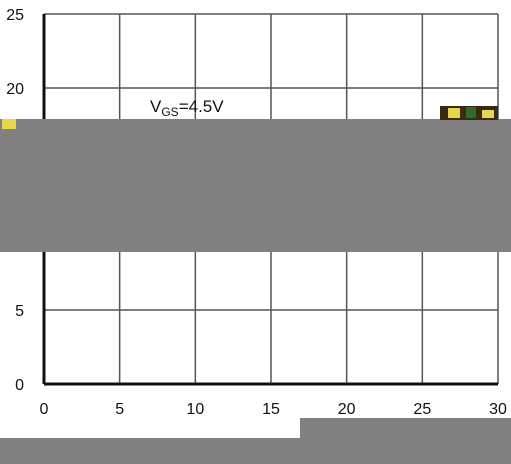 Image resolution: width=511 pixels, height=464 pixels. I want to click on vgs-annotation: VGS=4.5V, so click(187, 108).